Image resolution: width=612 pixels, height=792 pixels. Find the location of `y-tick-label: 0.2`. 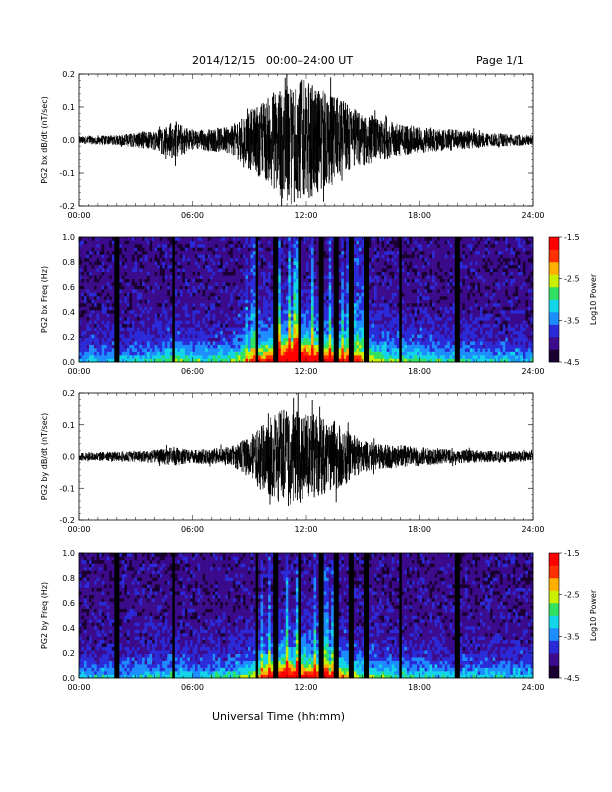

y-tick-label: 0.2 is located at coordinates (68, 74).